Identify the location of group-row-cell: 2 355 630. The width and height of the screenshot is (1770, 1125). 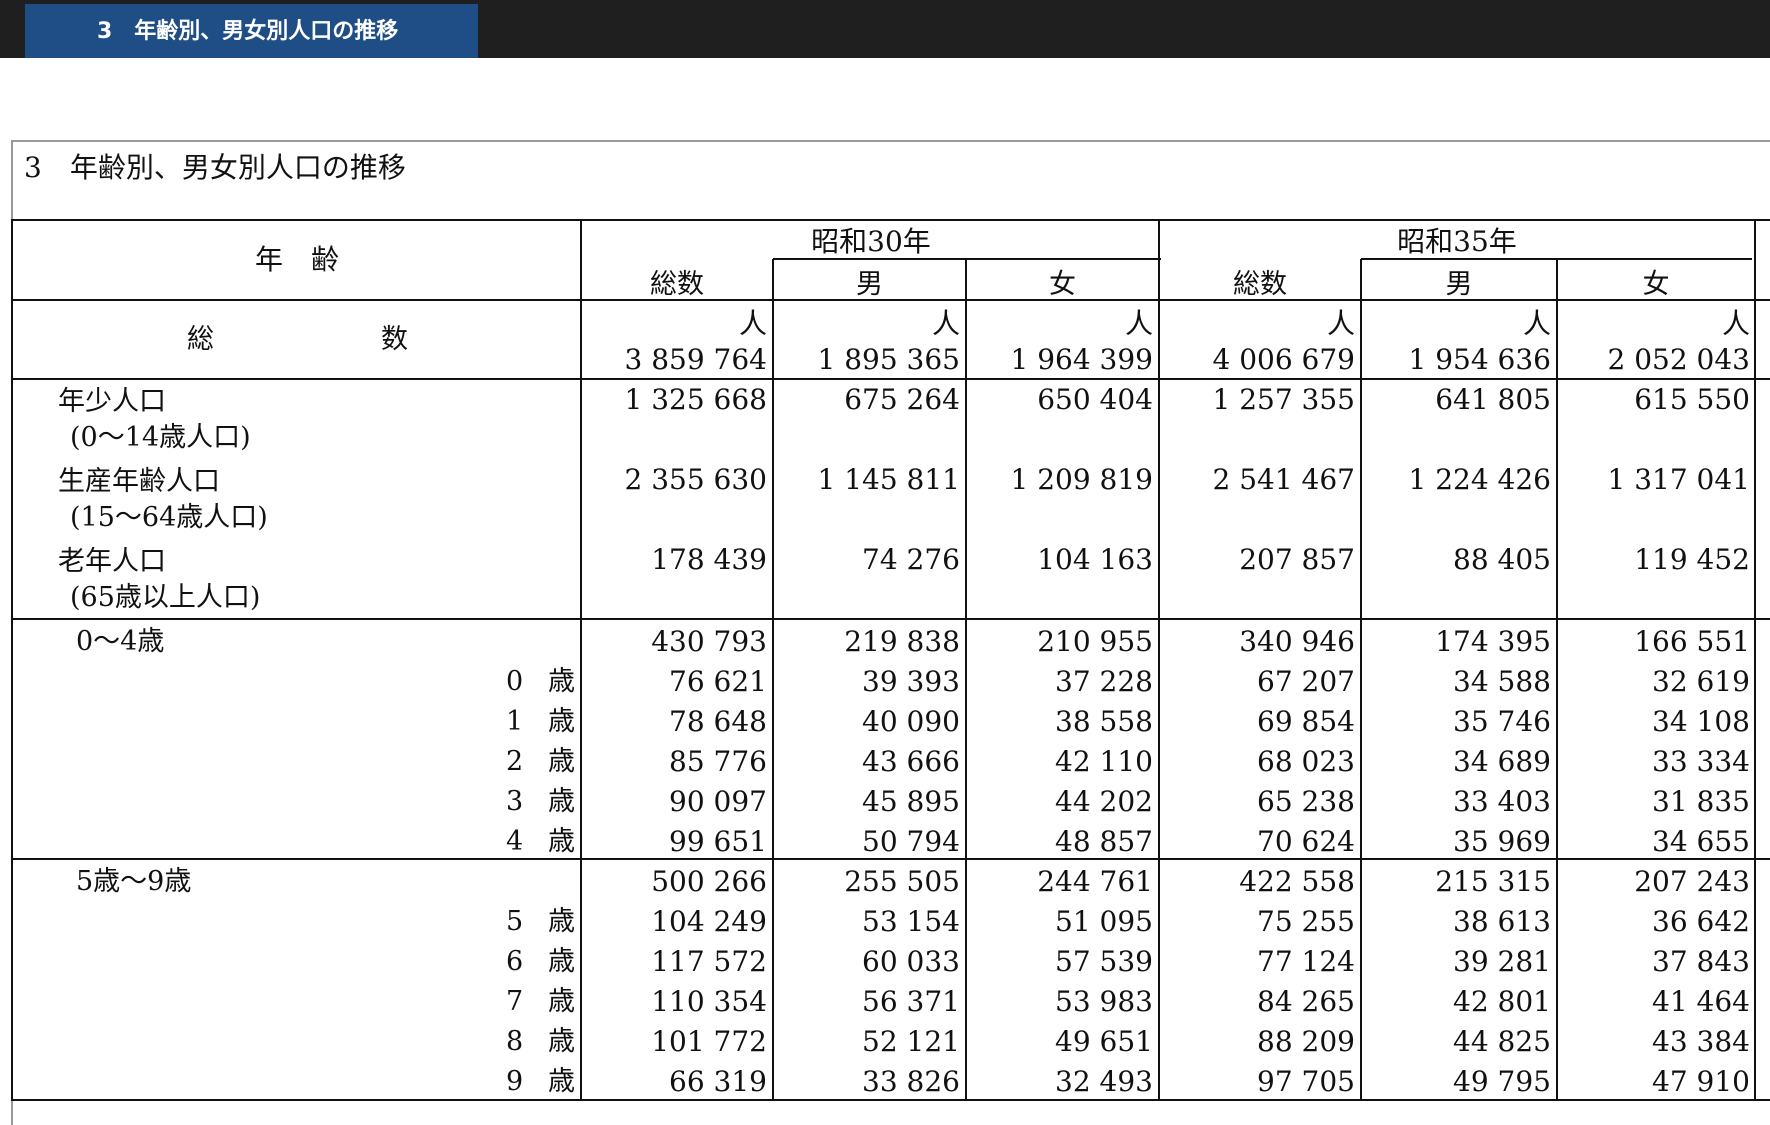
(695, 479).